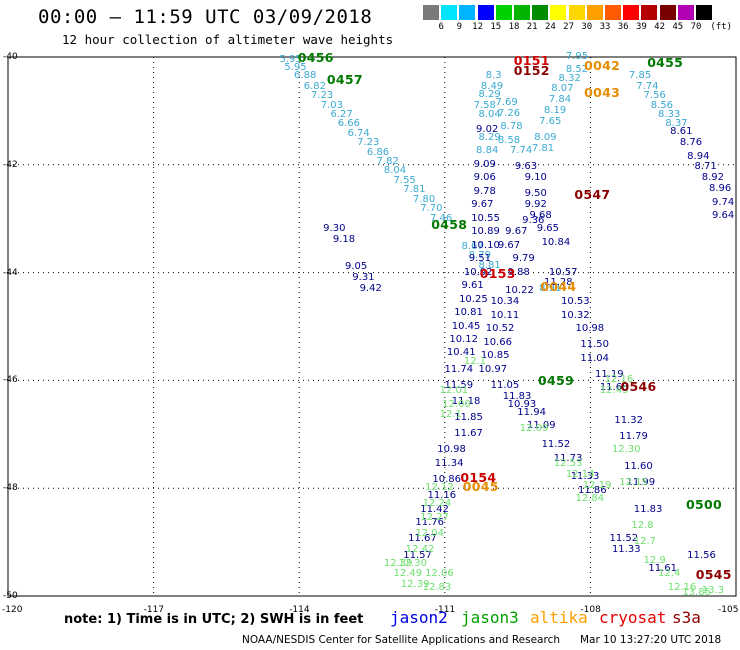 The height and width of the screenshot is (650, 740). I want to click on wave-height-value: 10.52, so click(500, 329).